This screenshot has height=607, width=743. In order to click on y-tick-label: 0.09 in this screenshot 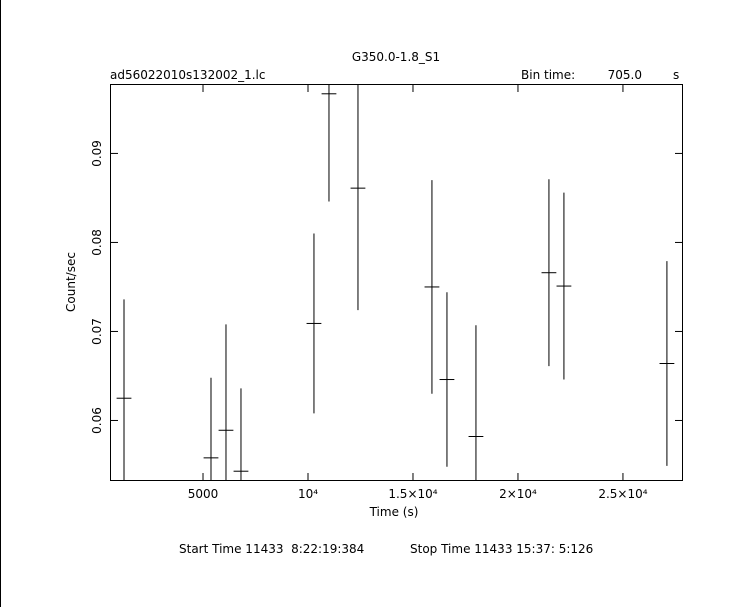, I will do `click(97, 153)`.